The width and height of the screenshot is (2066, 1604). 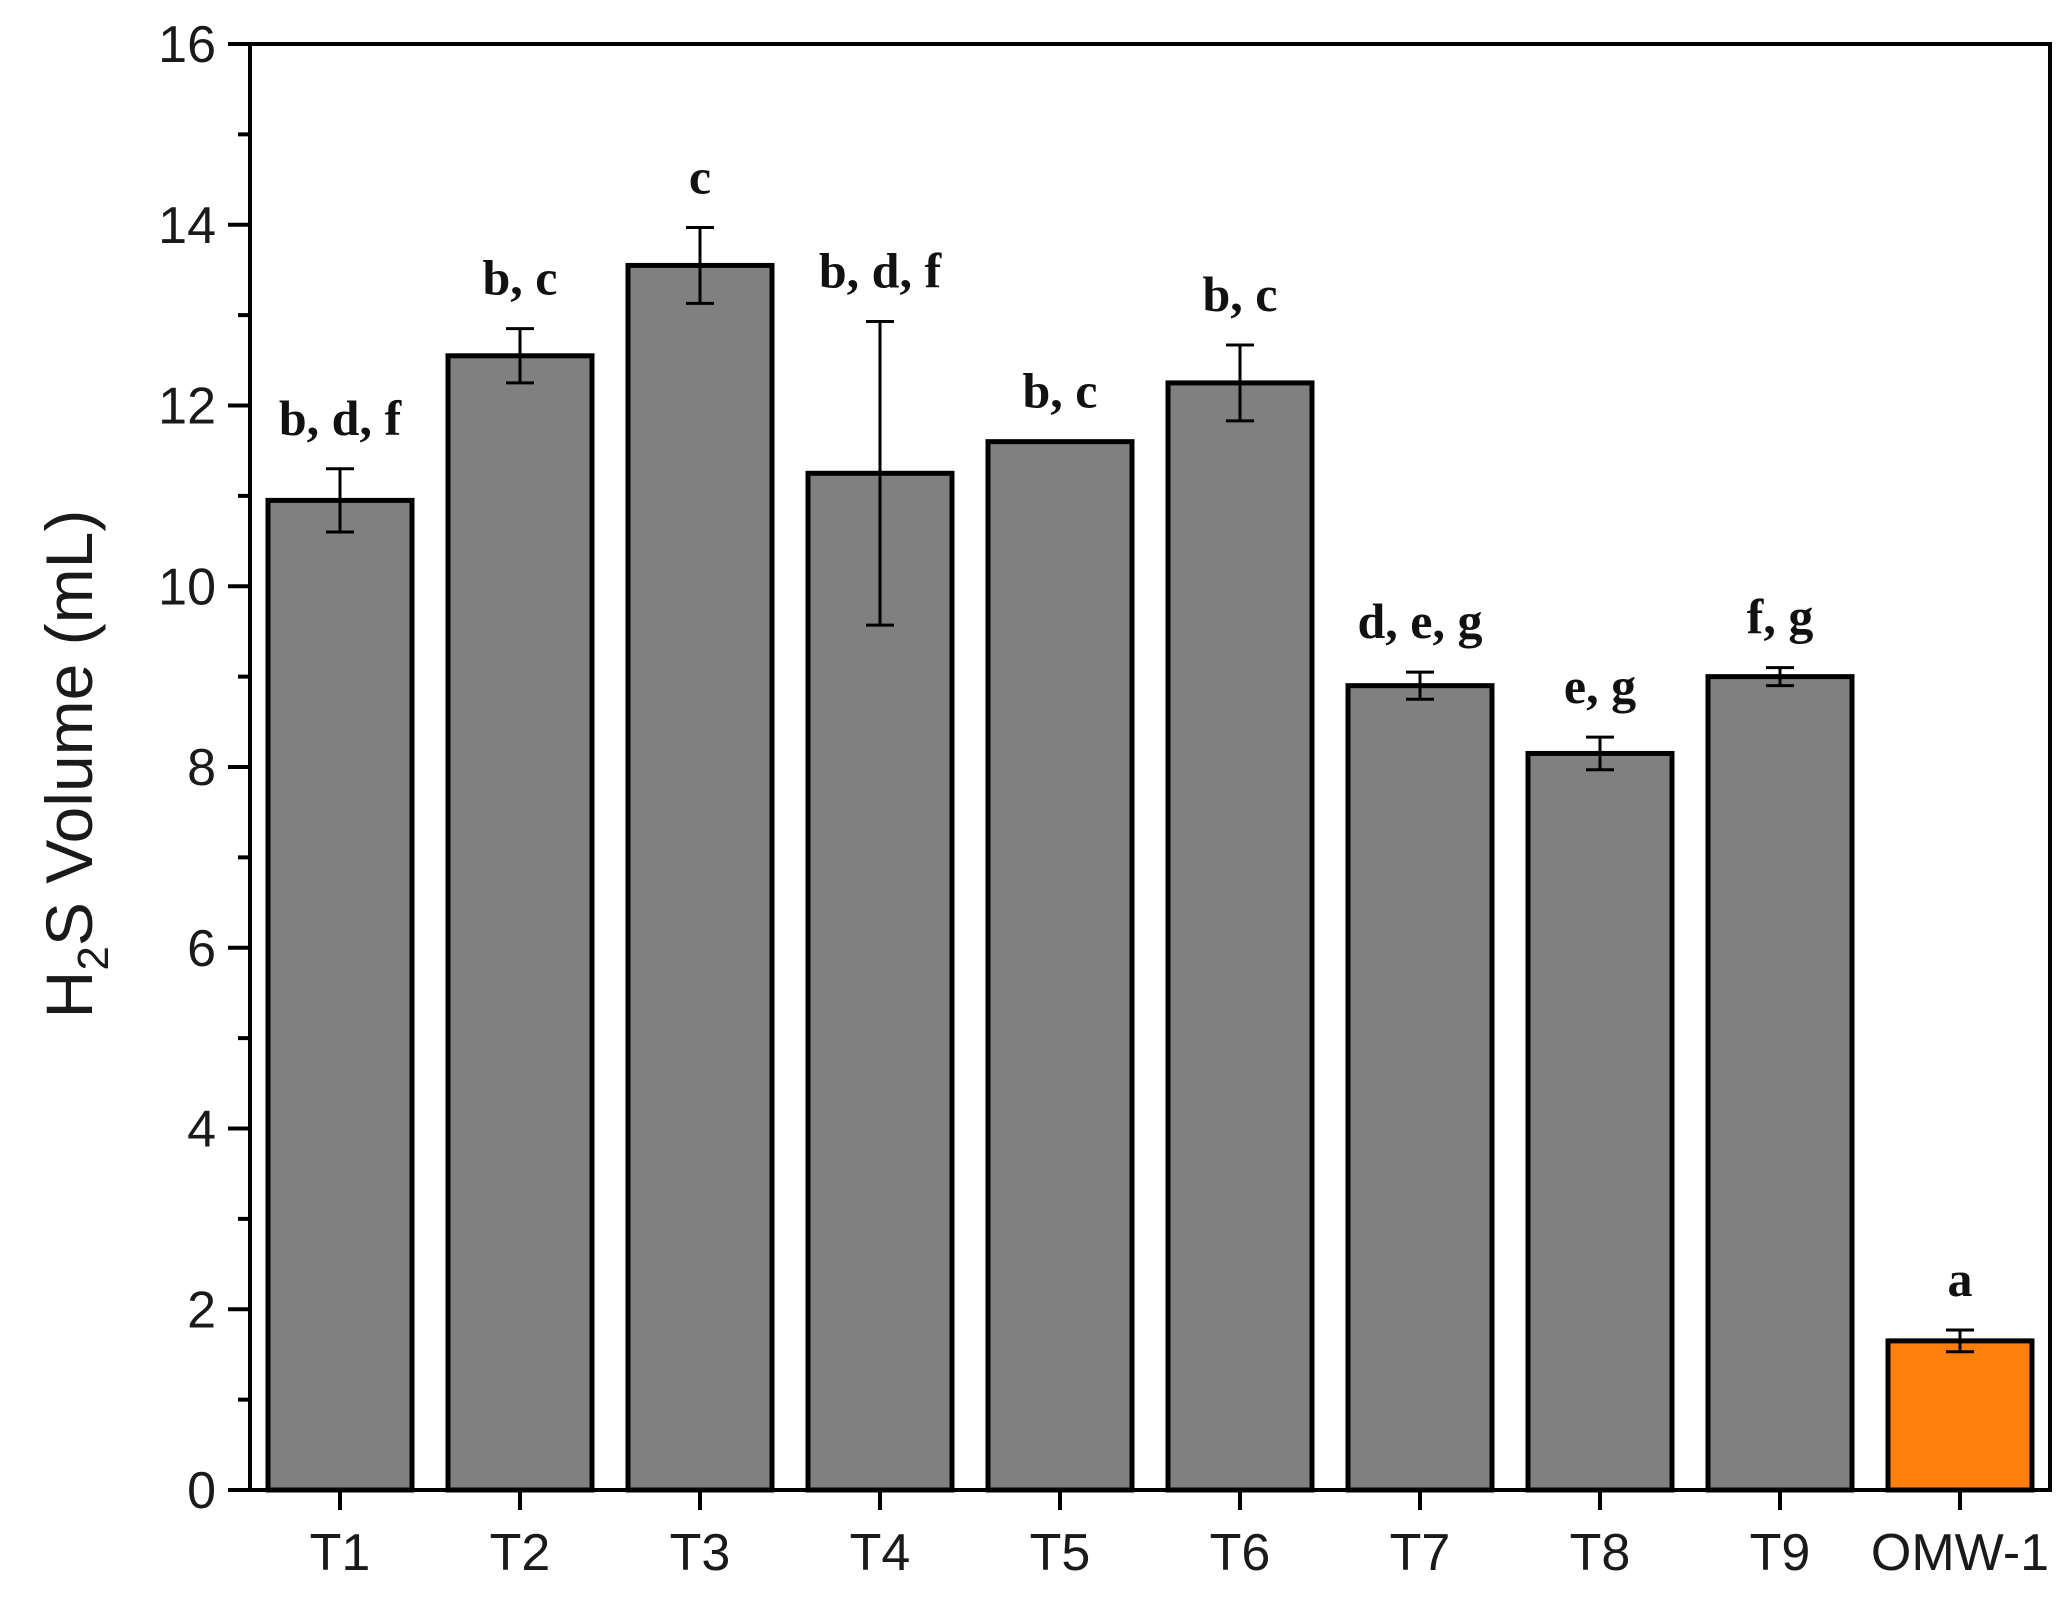 What do you see at coordinates (93, 958) in the screenshot?
I see `y-axis-title-subscript: 2` at bounding box center [93, 958].